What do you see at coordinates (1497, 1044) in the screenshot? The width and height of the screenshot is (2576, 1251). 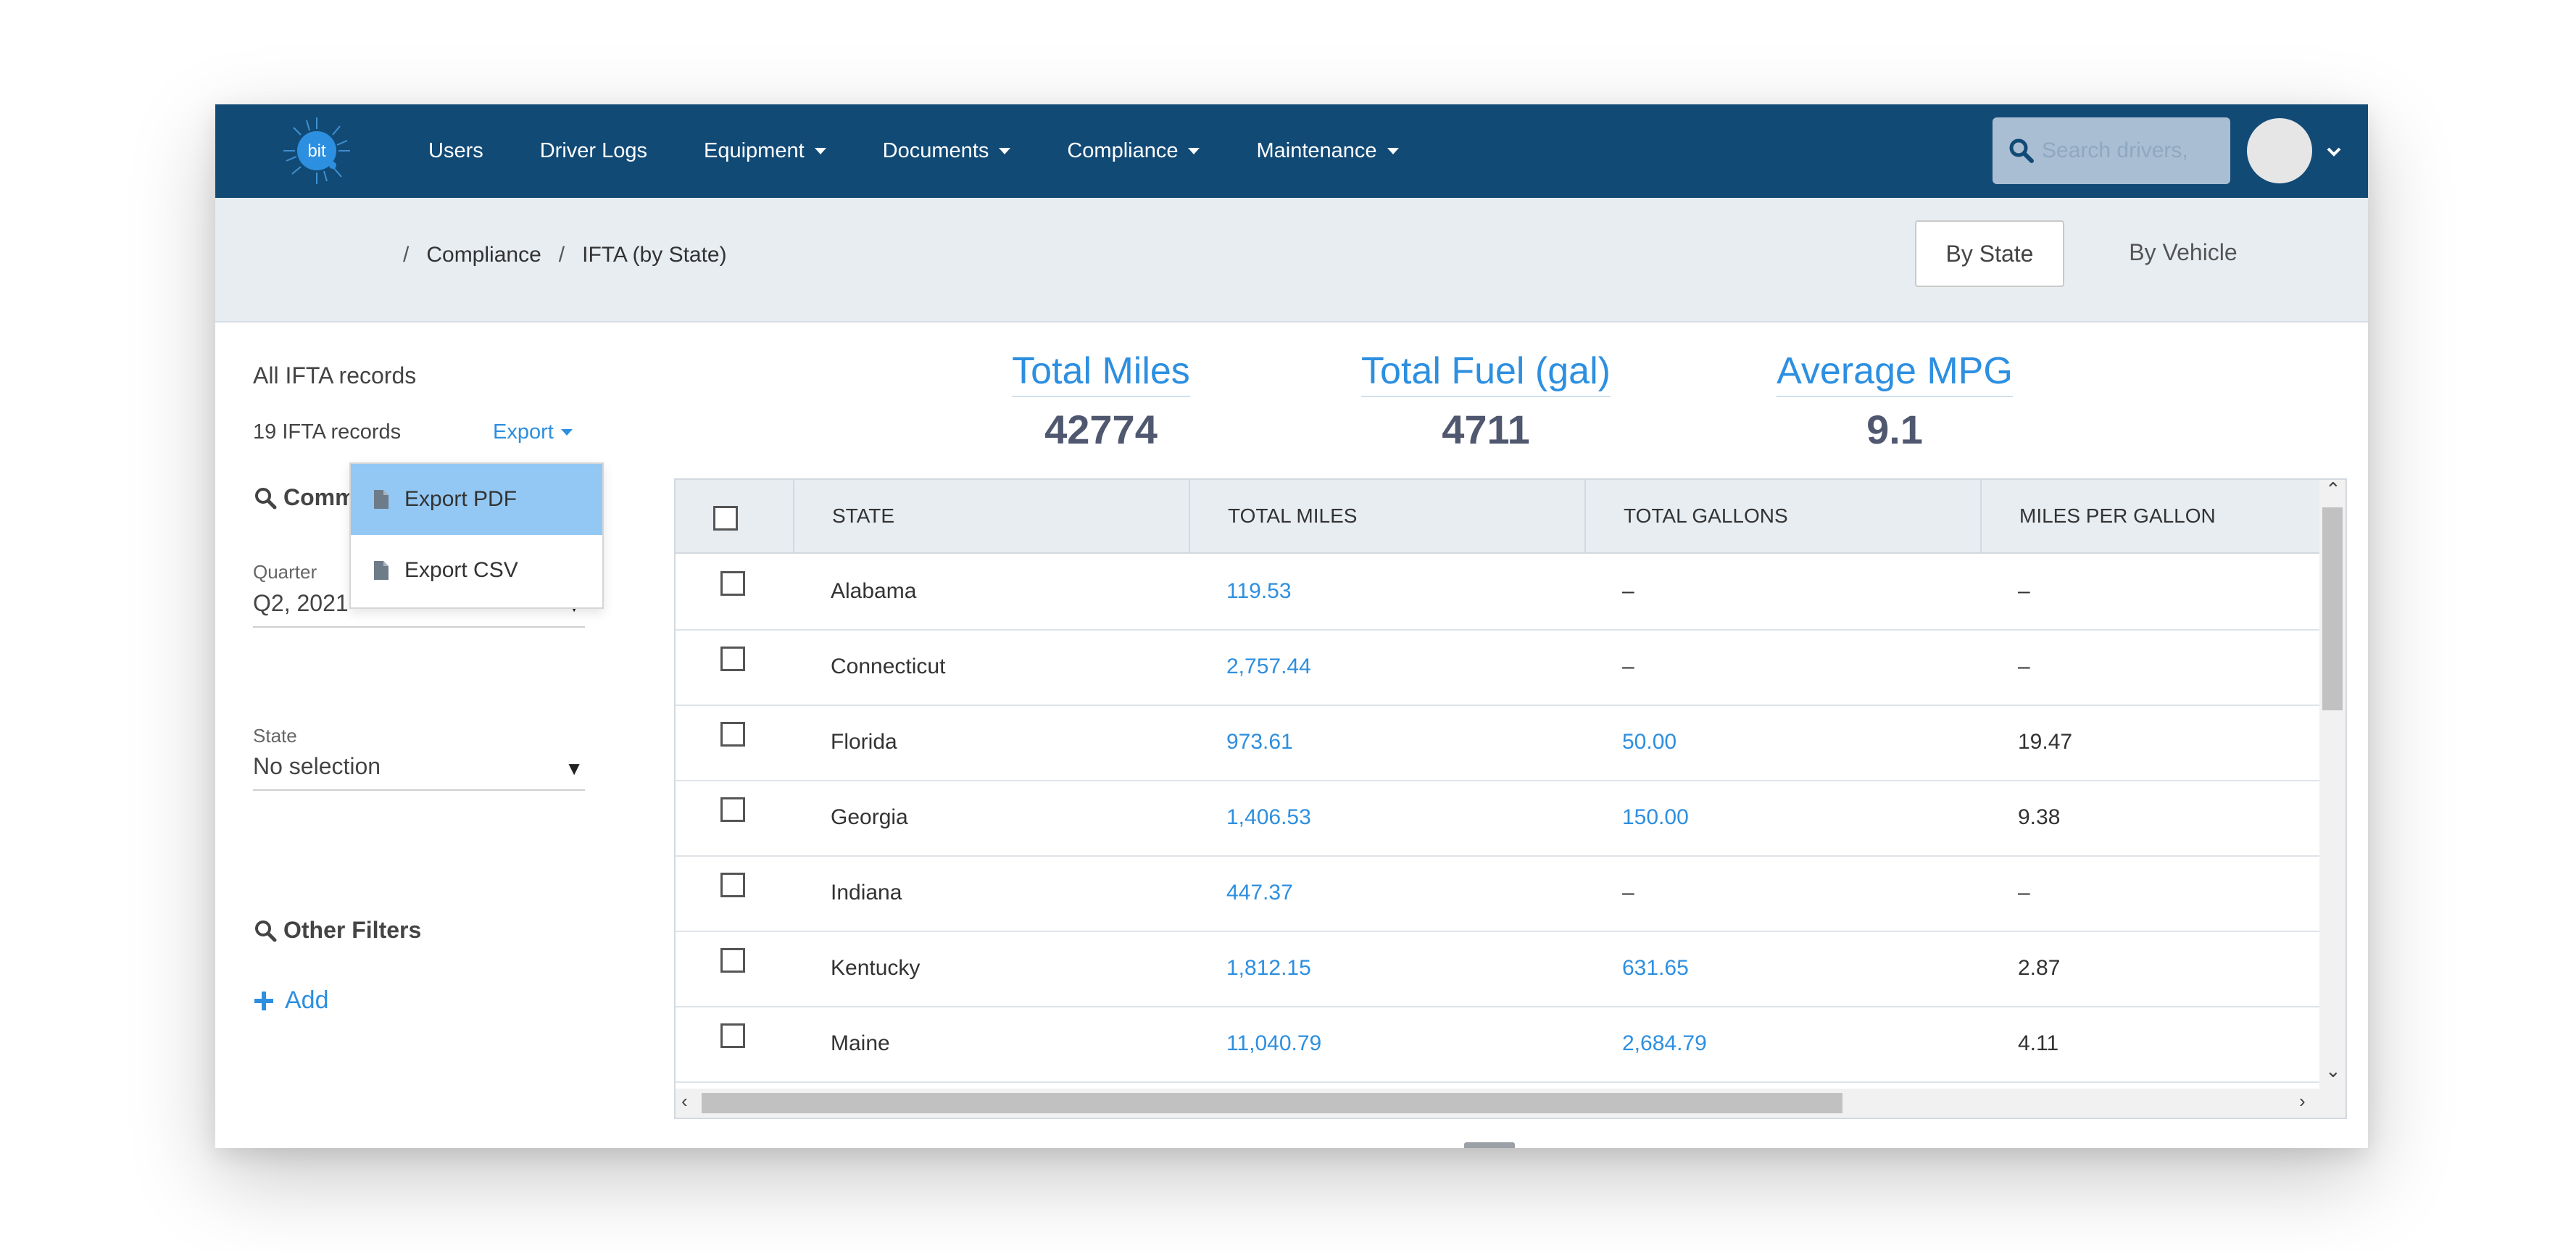 I see `table-row: Maine 11,040.79 2,684.79 4.11` at bounding box center [1497, 1044].